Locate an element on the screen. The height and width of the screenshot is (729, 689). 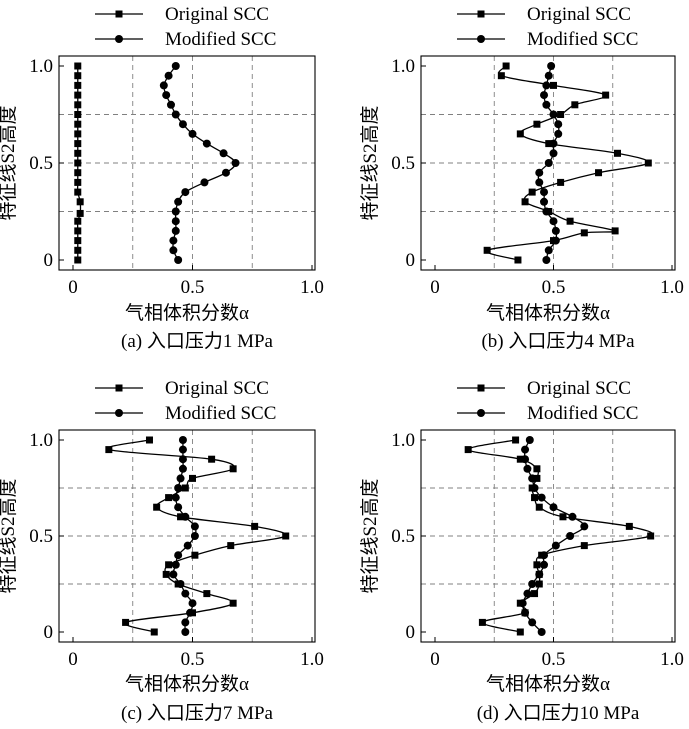
subplot-caption: (d) 入口压力10 MPa is located at coordinates (558, 713).